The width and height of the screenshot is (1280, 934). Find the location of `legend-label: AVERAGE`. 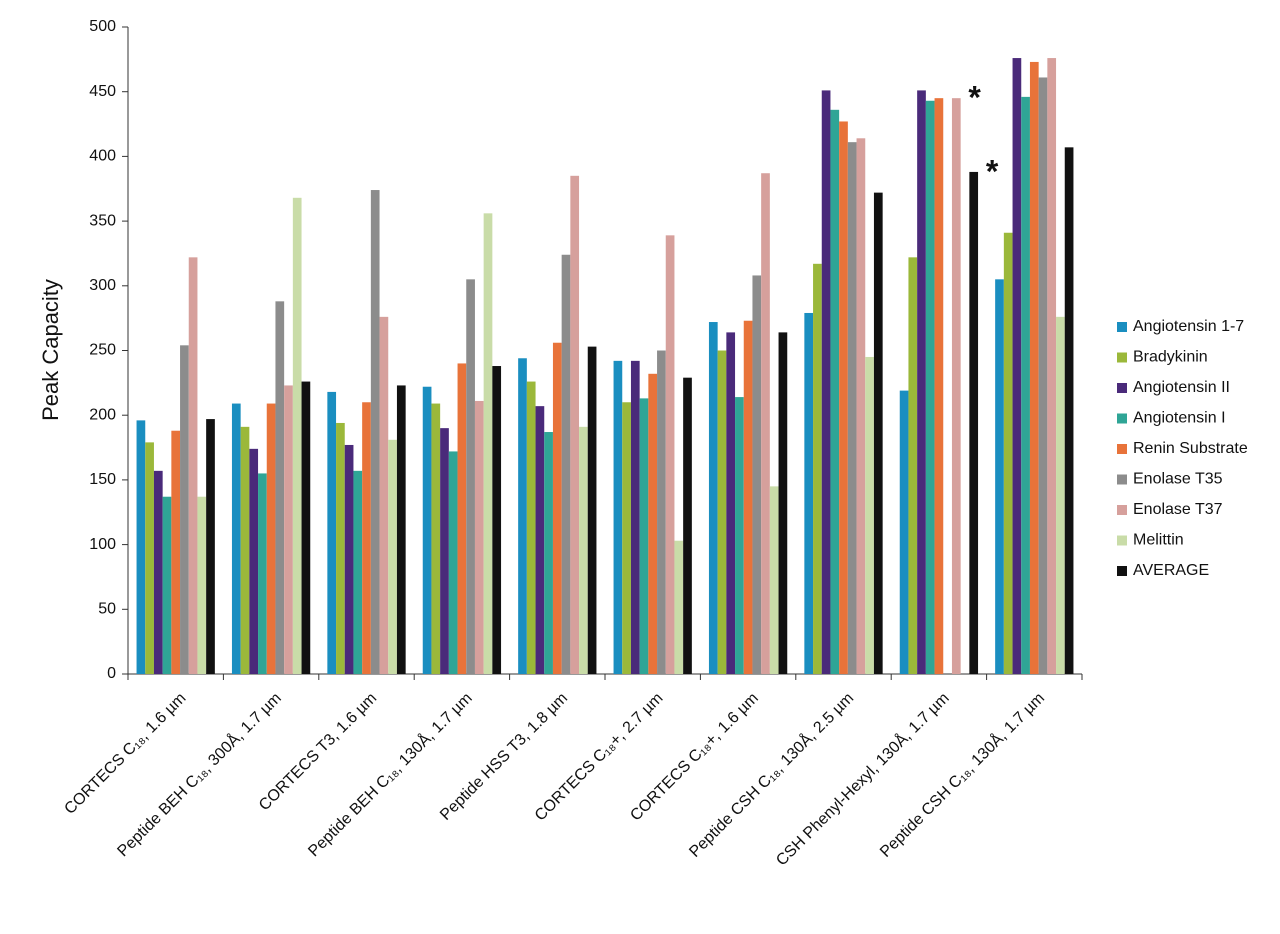

legend-label: AVERAGE is located at coordinates (1171, 570).